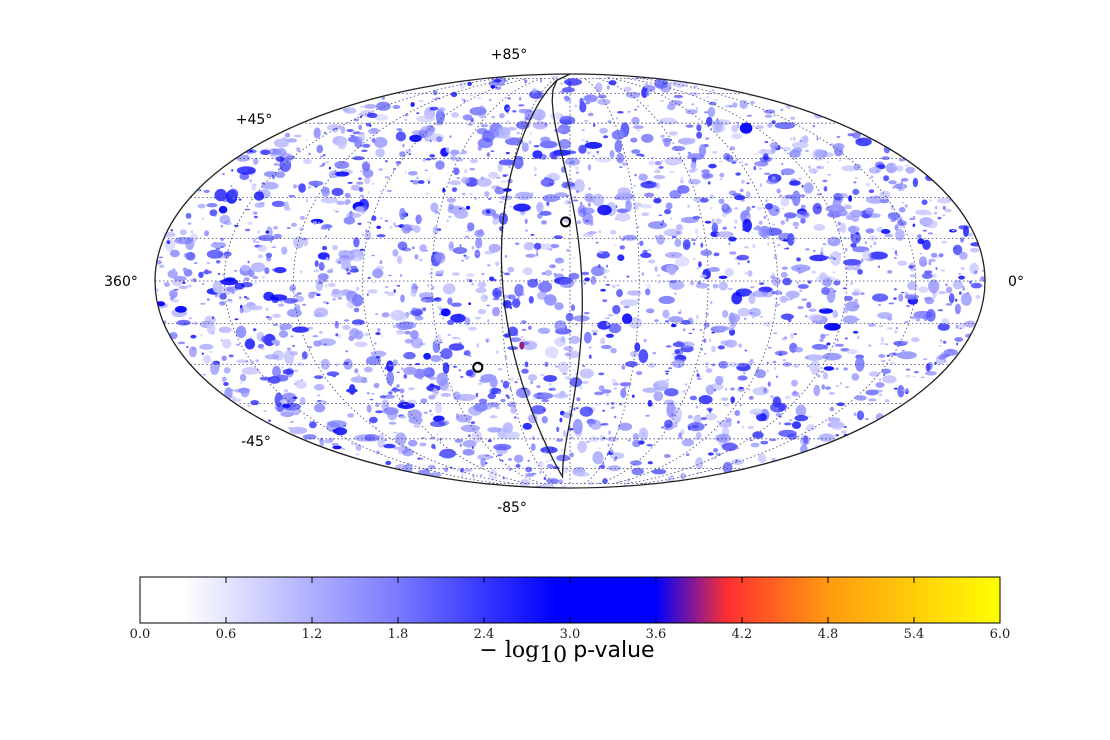  What do you see at coordinates (522, 294) in the screenshot?
I see `source-markers` at bounding box center [522, 294].